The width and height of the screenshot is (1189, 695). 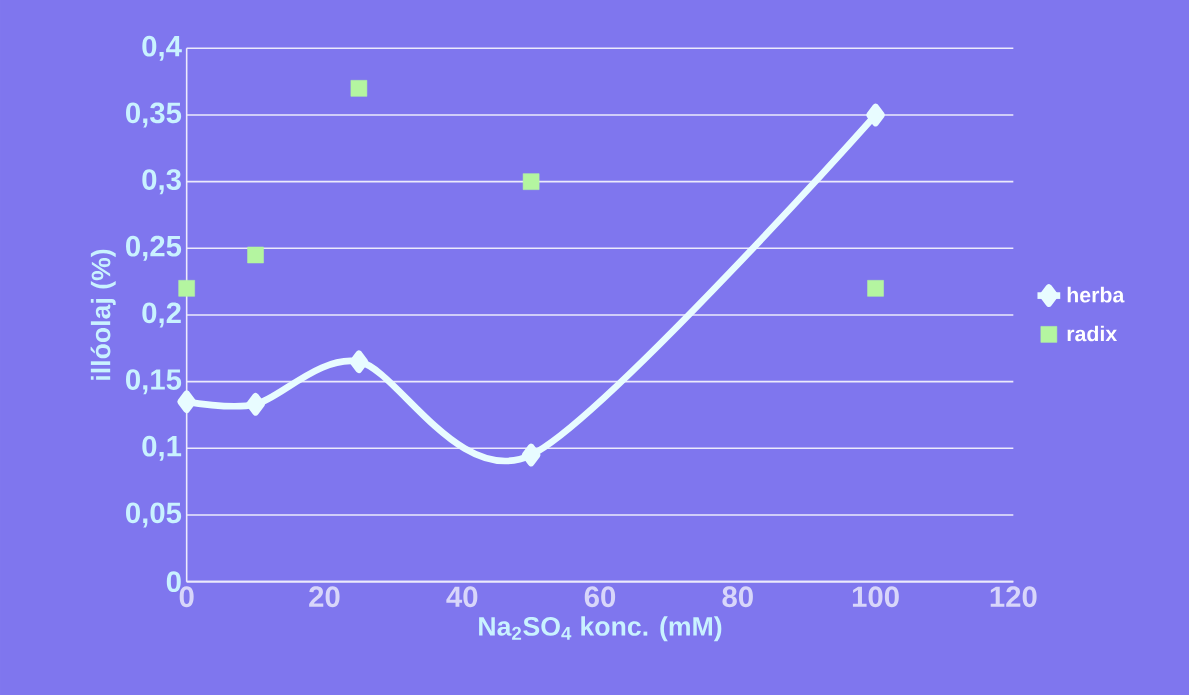 I want to click on y-tick-label: 0,35, so click(x=154, y=115).